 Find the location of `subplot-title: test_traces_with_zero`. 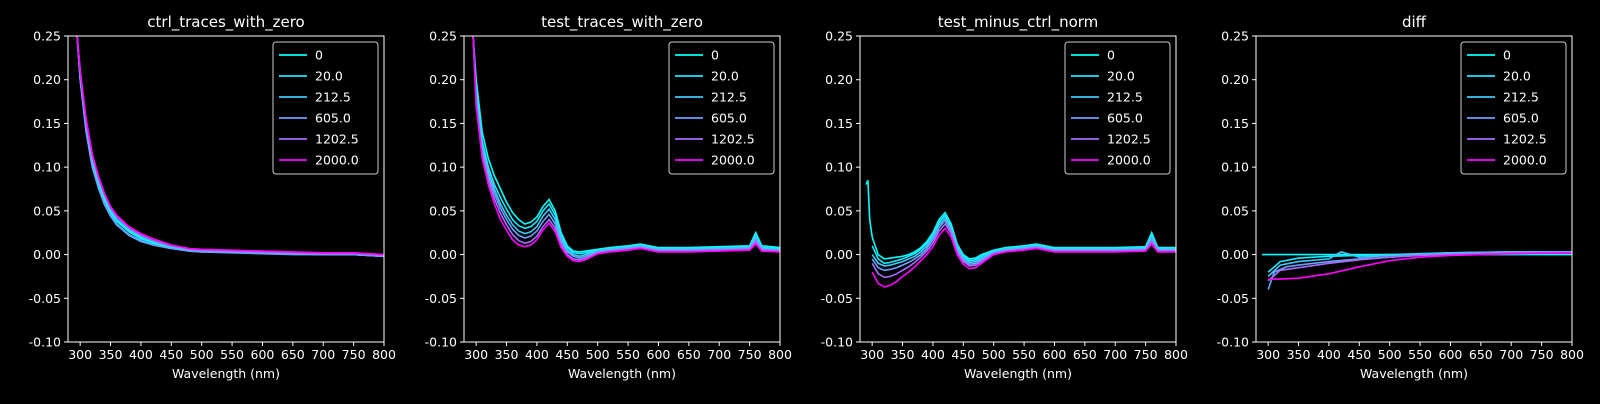

subplot-title: test_traces_with_zero is located at coordinates (622, 22).